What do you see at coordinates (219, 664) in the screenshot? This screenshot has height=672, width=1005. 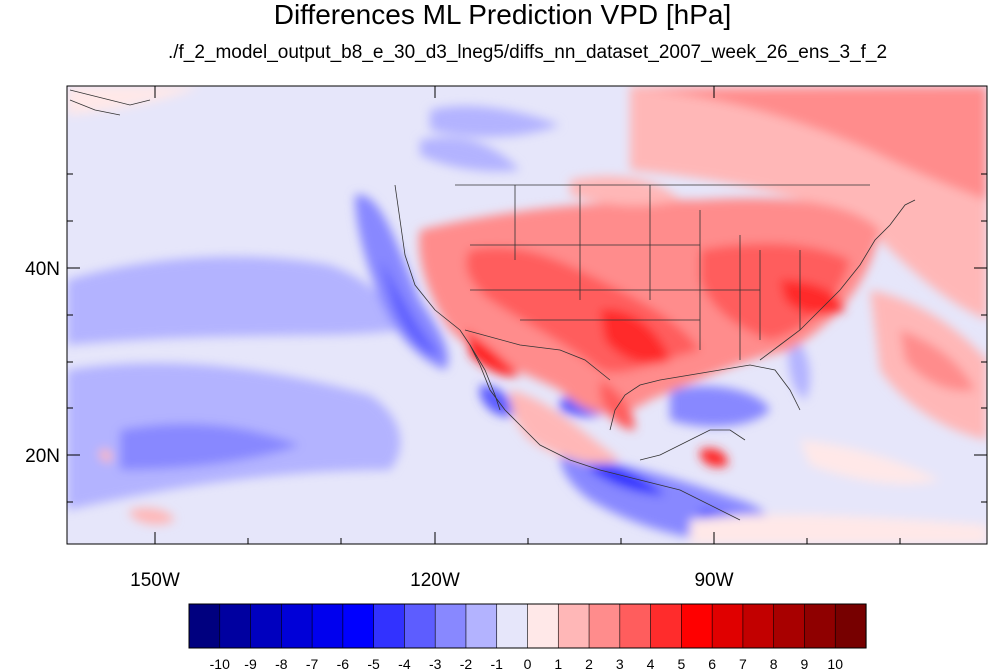 I see `colorbar-tick-label: -10` at bounding box center [219, 664].